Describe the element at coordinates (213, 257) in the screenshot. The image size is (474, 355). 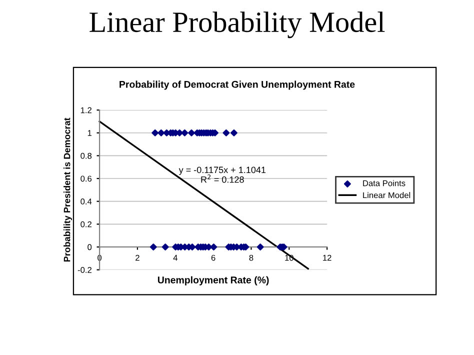
I see `x-tick-label: 6` at that location.